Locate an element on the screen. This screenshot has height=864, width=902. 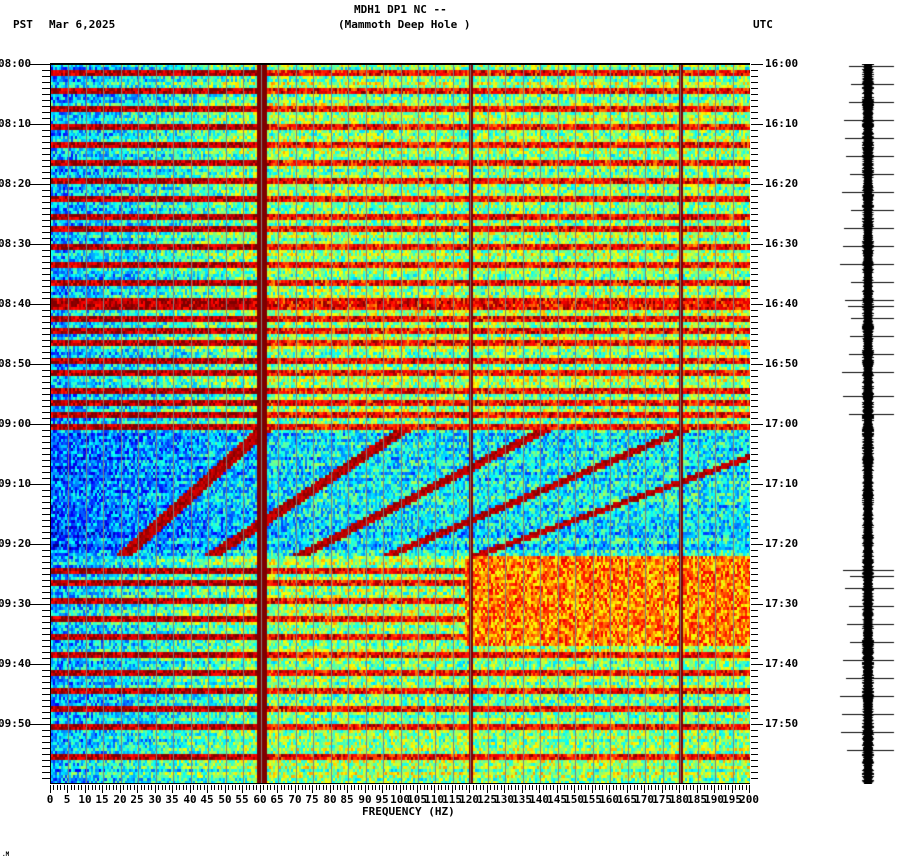
x-label: 105 is located at coordinates (417, 799).